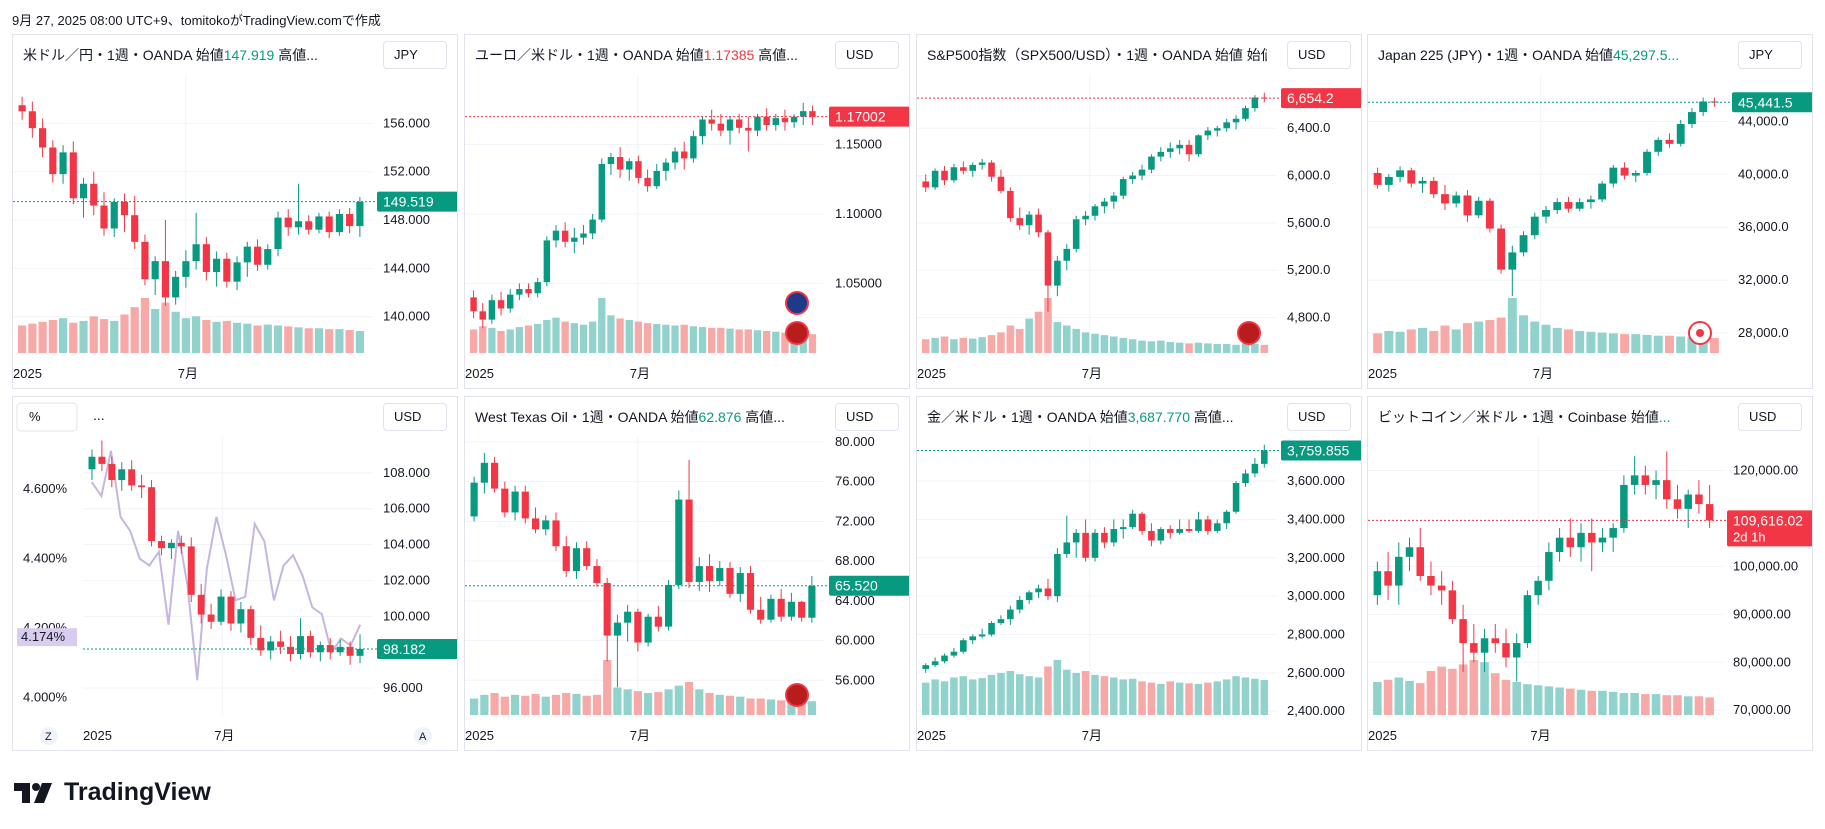 This screenshot has height=829, width=1825. Describe the element at coordinates (188, 373) in the screenshot. I see `time-label-july: 7月` at that location.